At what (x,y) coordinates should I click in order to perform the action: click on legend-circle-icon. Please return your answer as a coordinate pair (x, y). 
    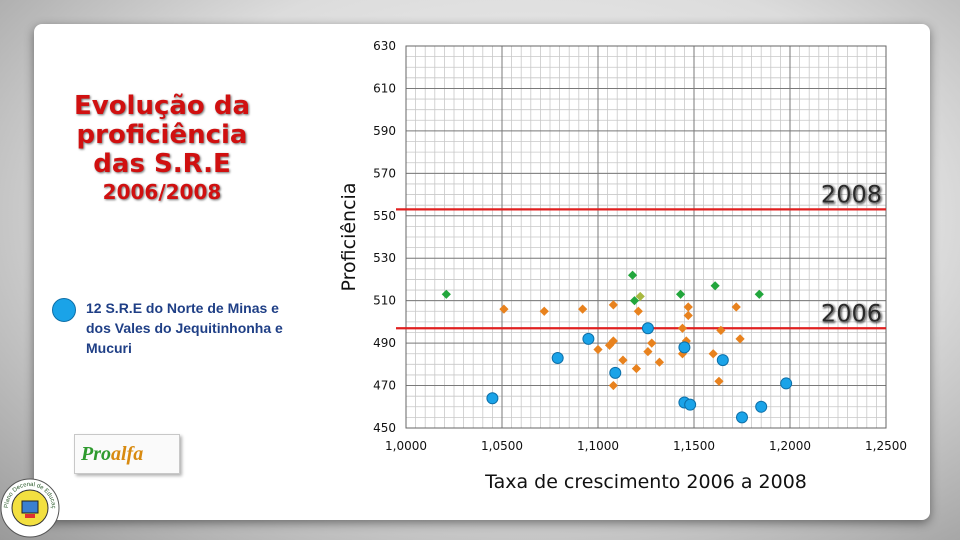
    Looking at the image, I should click on (64, 310).